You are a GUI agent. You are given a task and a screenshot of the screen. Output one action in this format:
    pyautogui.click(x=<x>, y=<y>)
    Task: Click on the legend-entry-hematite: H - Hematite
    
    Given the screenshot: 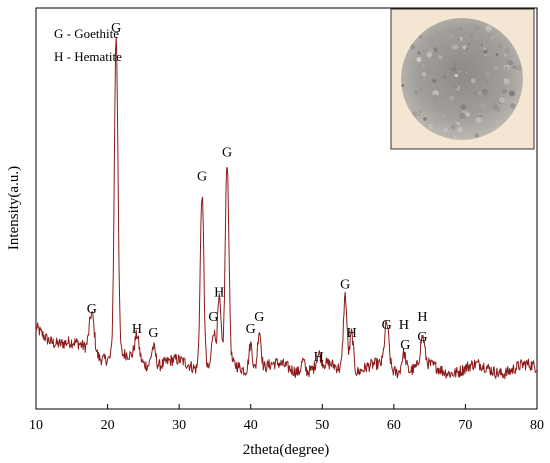 What is the action you would take?
    pyautogui.click(x=88, y=56)
    